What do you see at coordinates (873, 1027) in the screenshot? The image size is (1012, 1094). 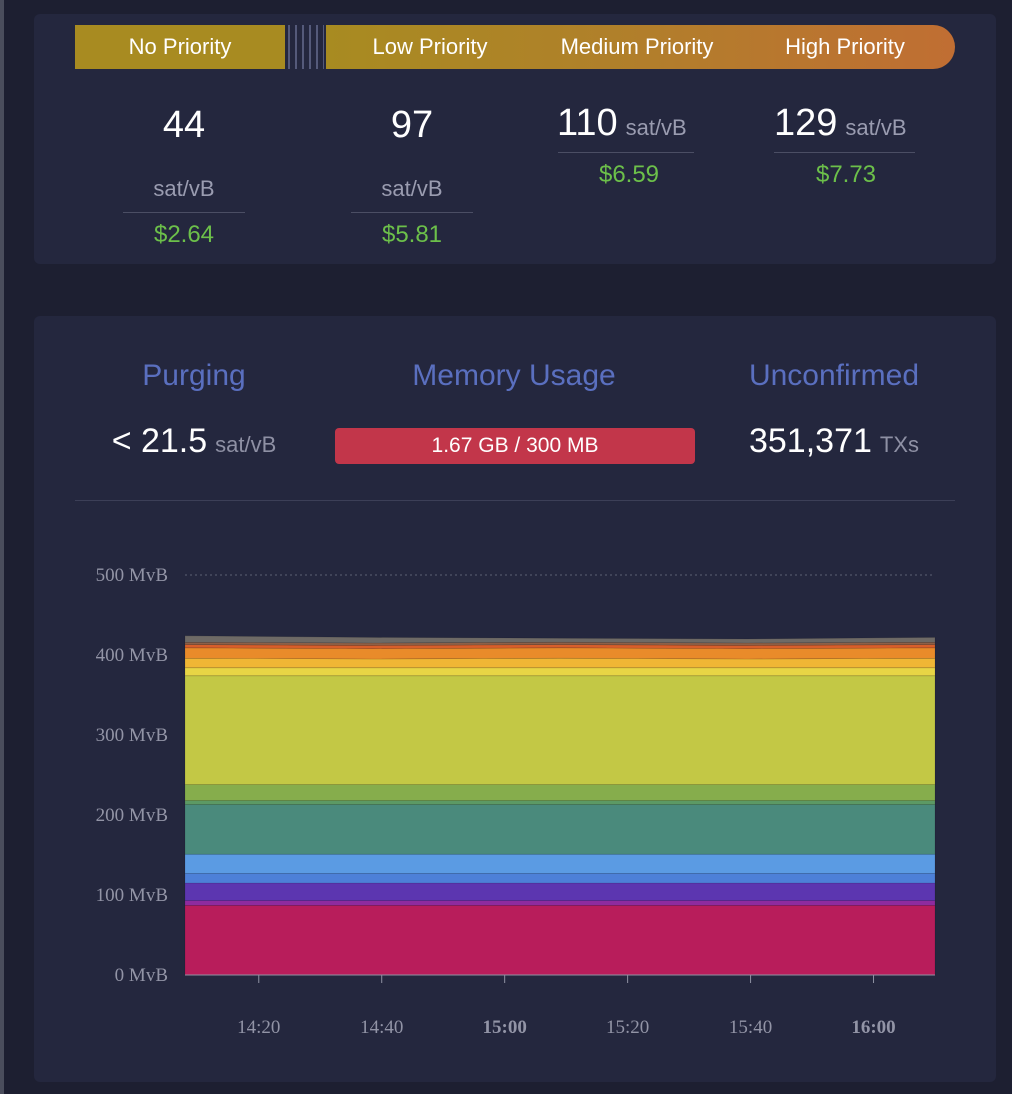 I see `x-tick-label: 16:00` at bounding box center [873, 1027].